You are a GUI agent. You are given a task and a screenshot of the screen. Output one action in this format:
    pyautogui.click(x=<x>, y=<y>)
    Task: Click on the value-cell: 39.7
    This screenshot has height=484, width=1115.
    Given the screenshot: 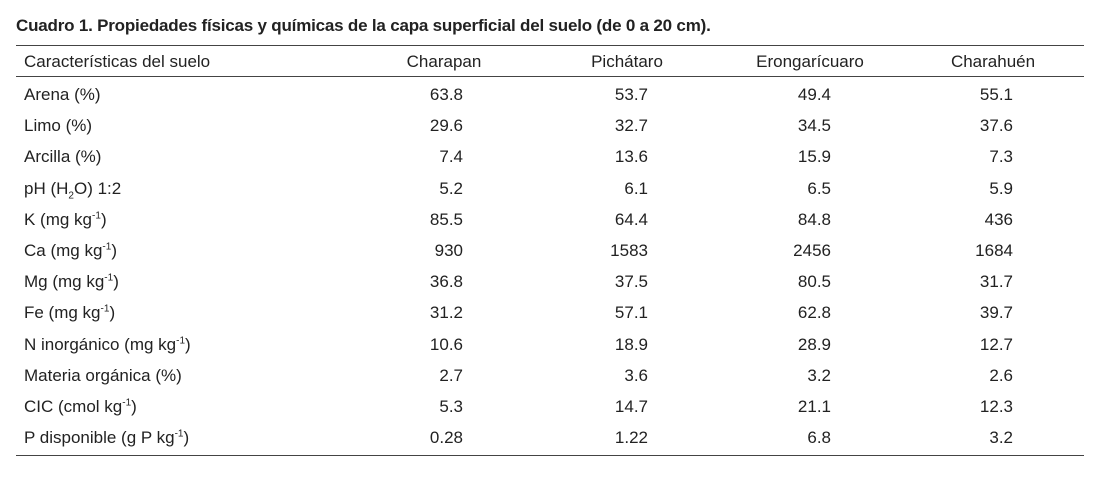 What is the action you would take?
    pyautogui.click(x=996, y=313)
    